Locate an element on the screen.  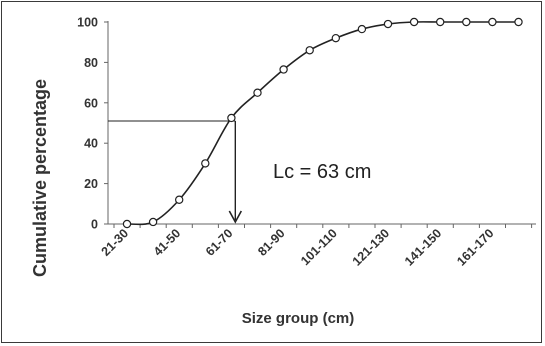
x-tick-label: 141-150 is located at coordinates (423, 247).